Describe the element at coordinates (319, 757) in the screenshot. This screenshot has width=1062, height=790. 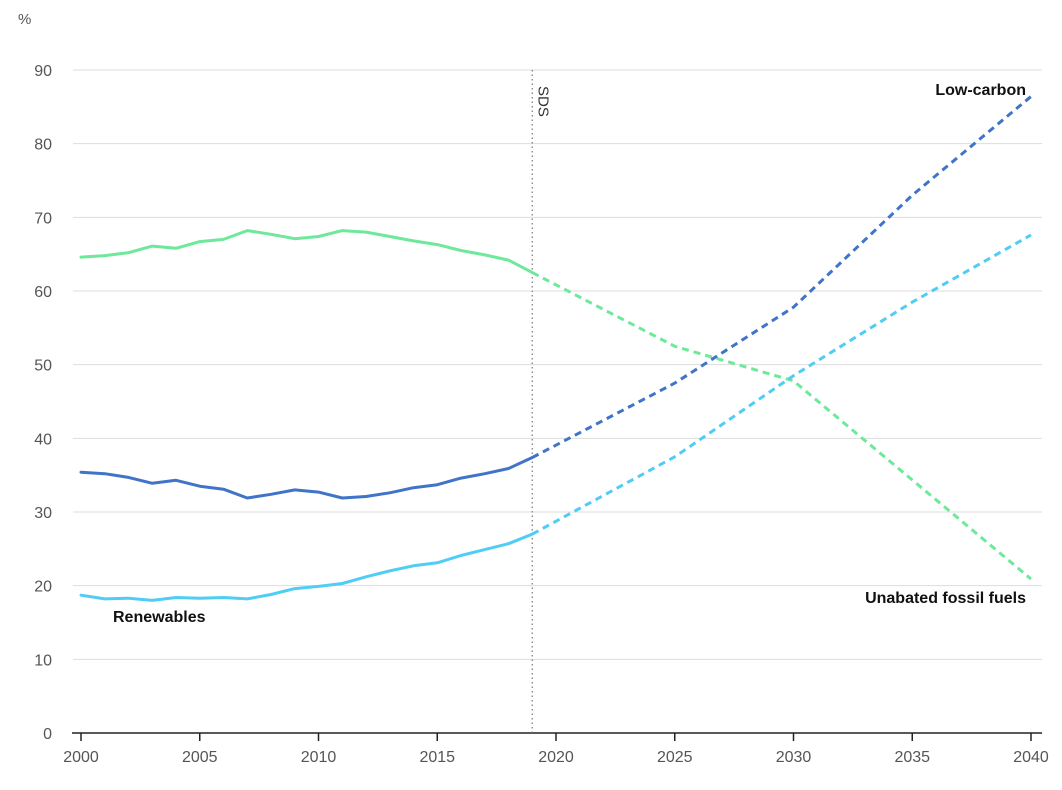
I see `x-tick-label: 2010` at that location.